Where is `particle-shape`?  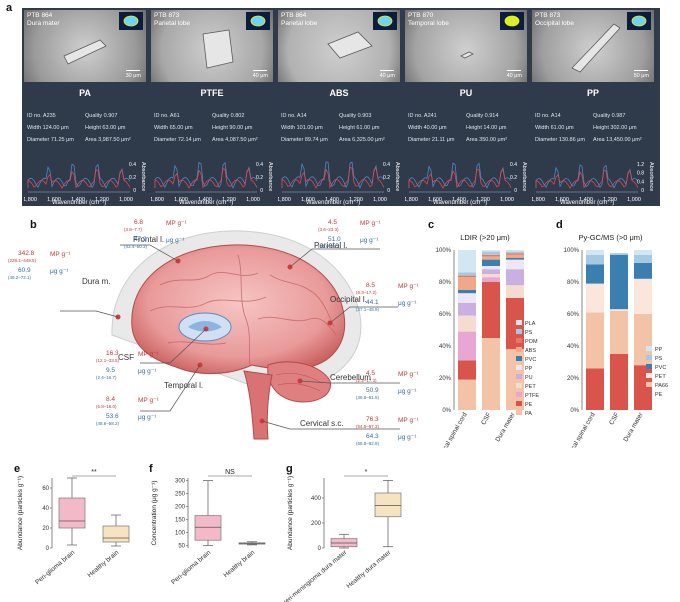
particle-shape is located at coordinates (218, 49).